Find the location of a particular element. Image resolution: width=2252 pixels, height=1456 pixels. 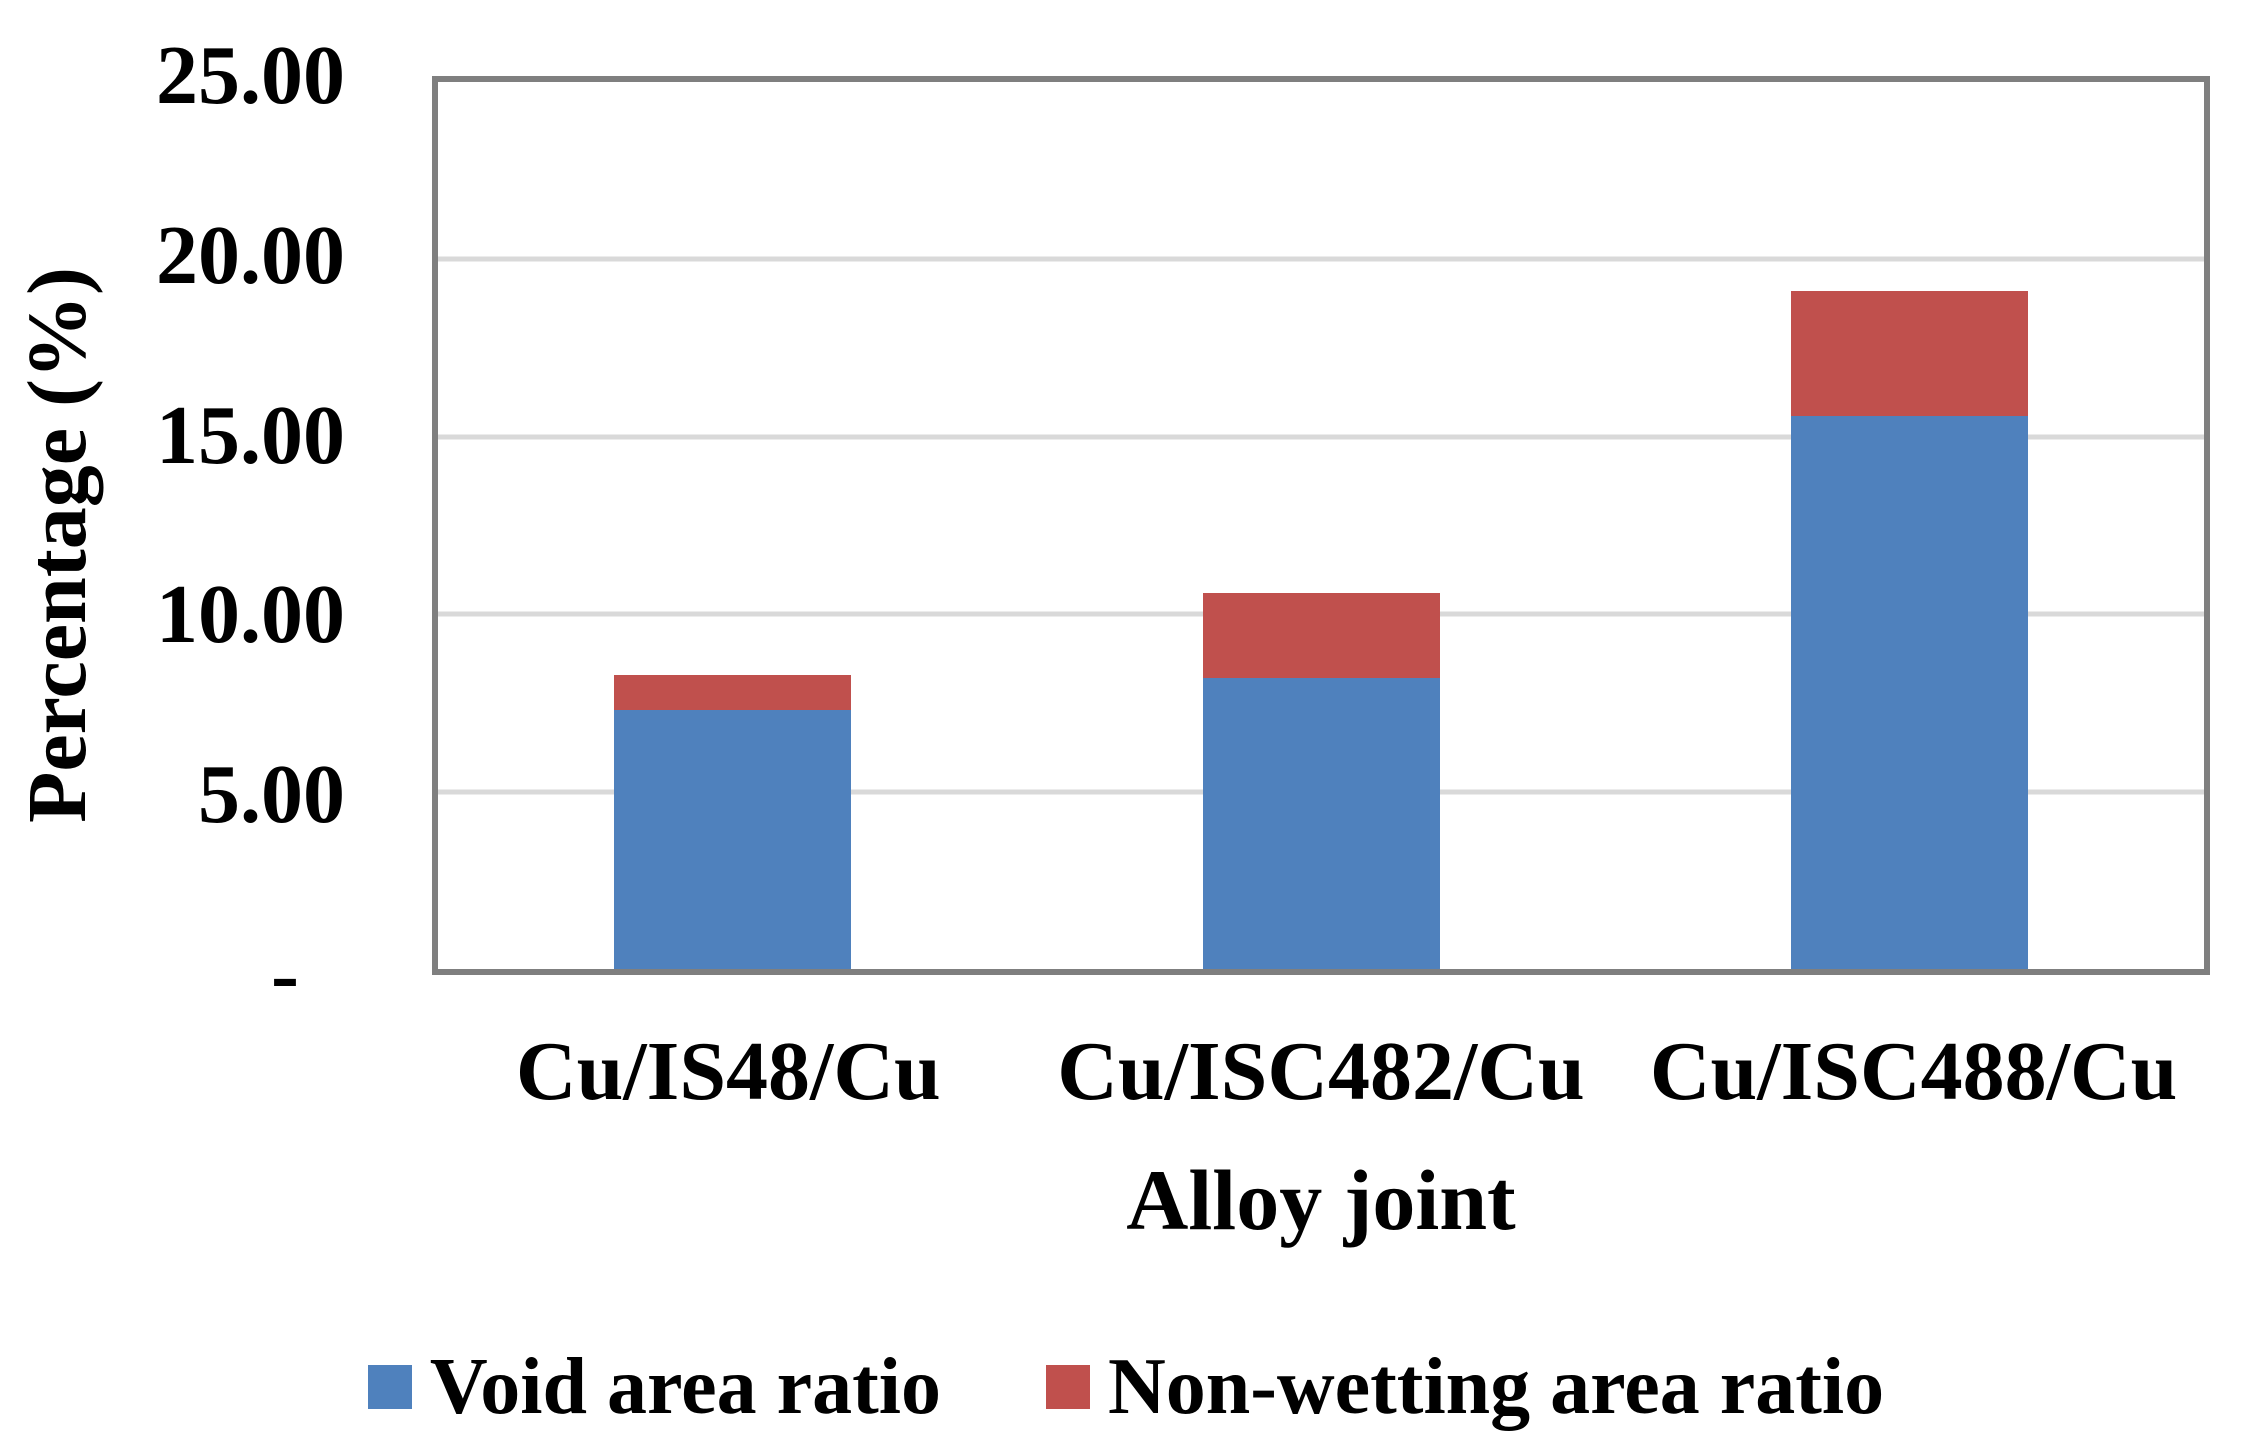

x-category-label-cu-is48-cu: Cu/IS48/Cu is located at coordinates (728, 1071).